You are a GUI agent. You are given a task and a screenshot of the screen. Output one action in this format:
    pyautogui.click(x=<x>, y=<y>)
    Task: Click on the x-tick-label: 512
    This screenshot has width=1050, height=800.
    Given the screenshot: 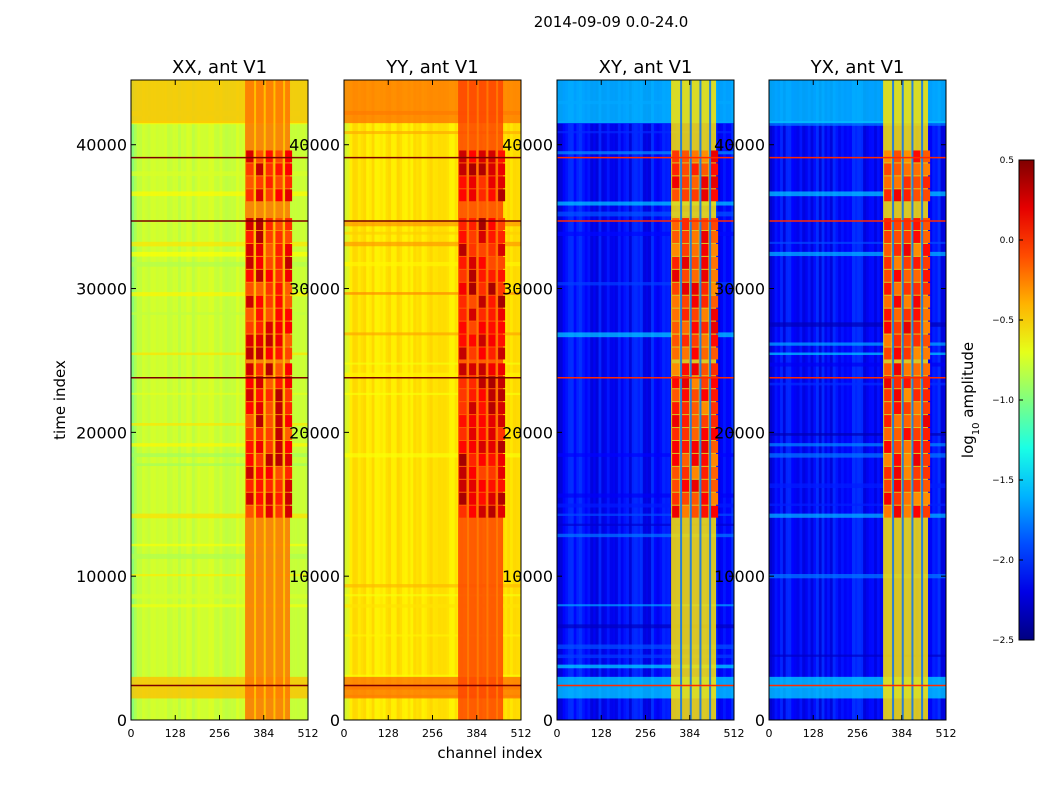 What is the action you would take?
    pyautogui.click(x=946, y=733)
    